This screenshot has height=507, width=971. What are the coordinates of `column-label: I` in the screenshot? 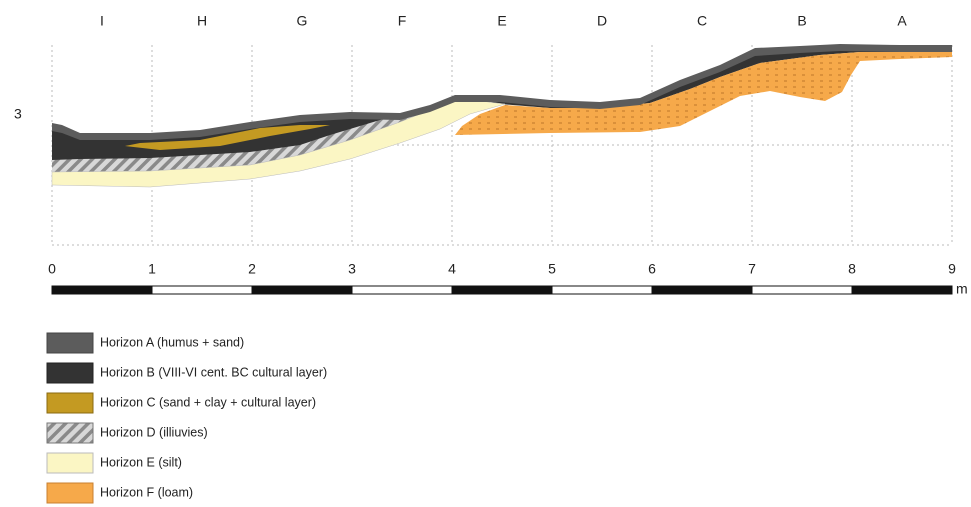 It's located at (102, 21).